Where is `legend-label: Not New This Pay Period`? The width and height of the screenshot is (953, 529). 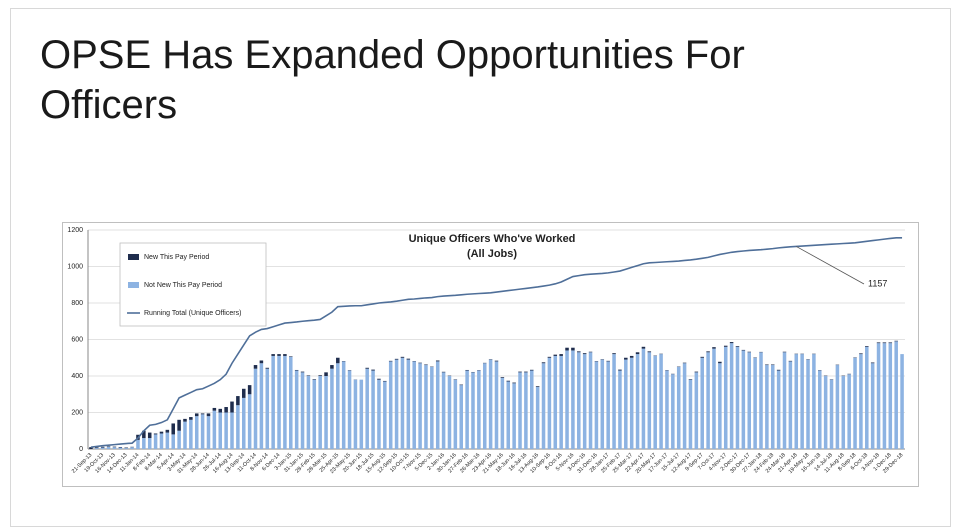 legend-label: Not New This Pay Period is located at coordinates (183, 285).